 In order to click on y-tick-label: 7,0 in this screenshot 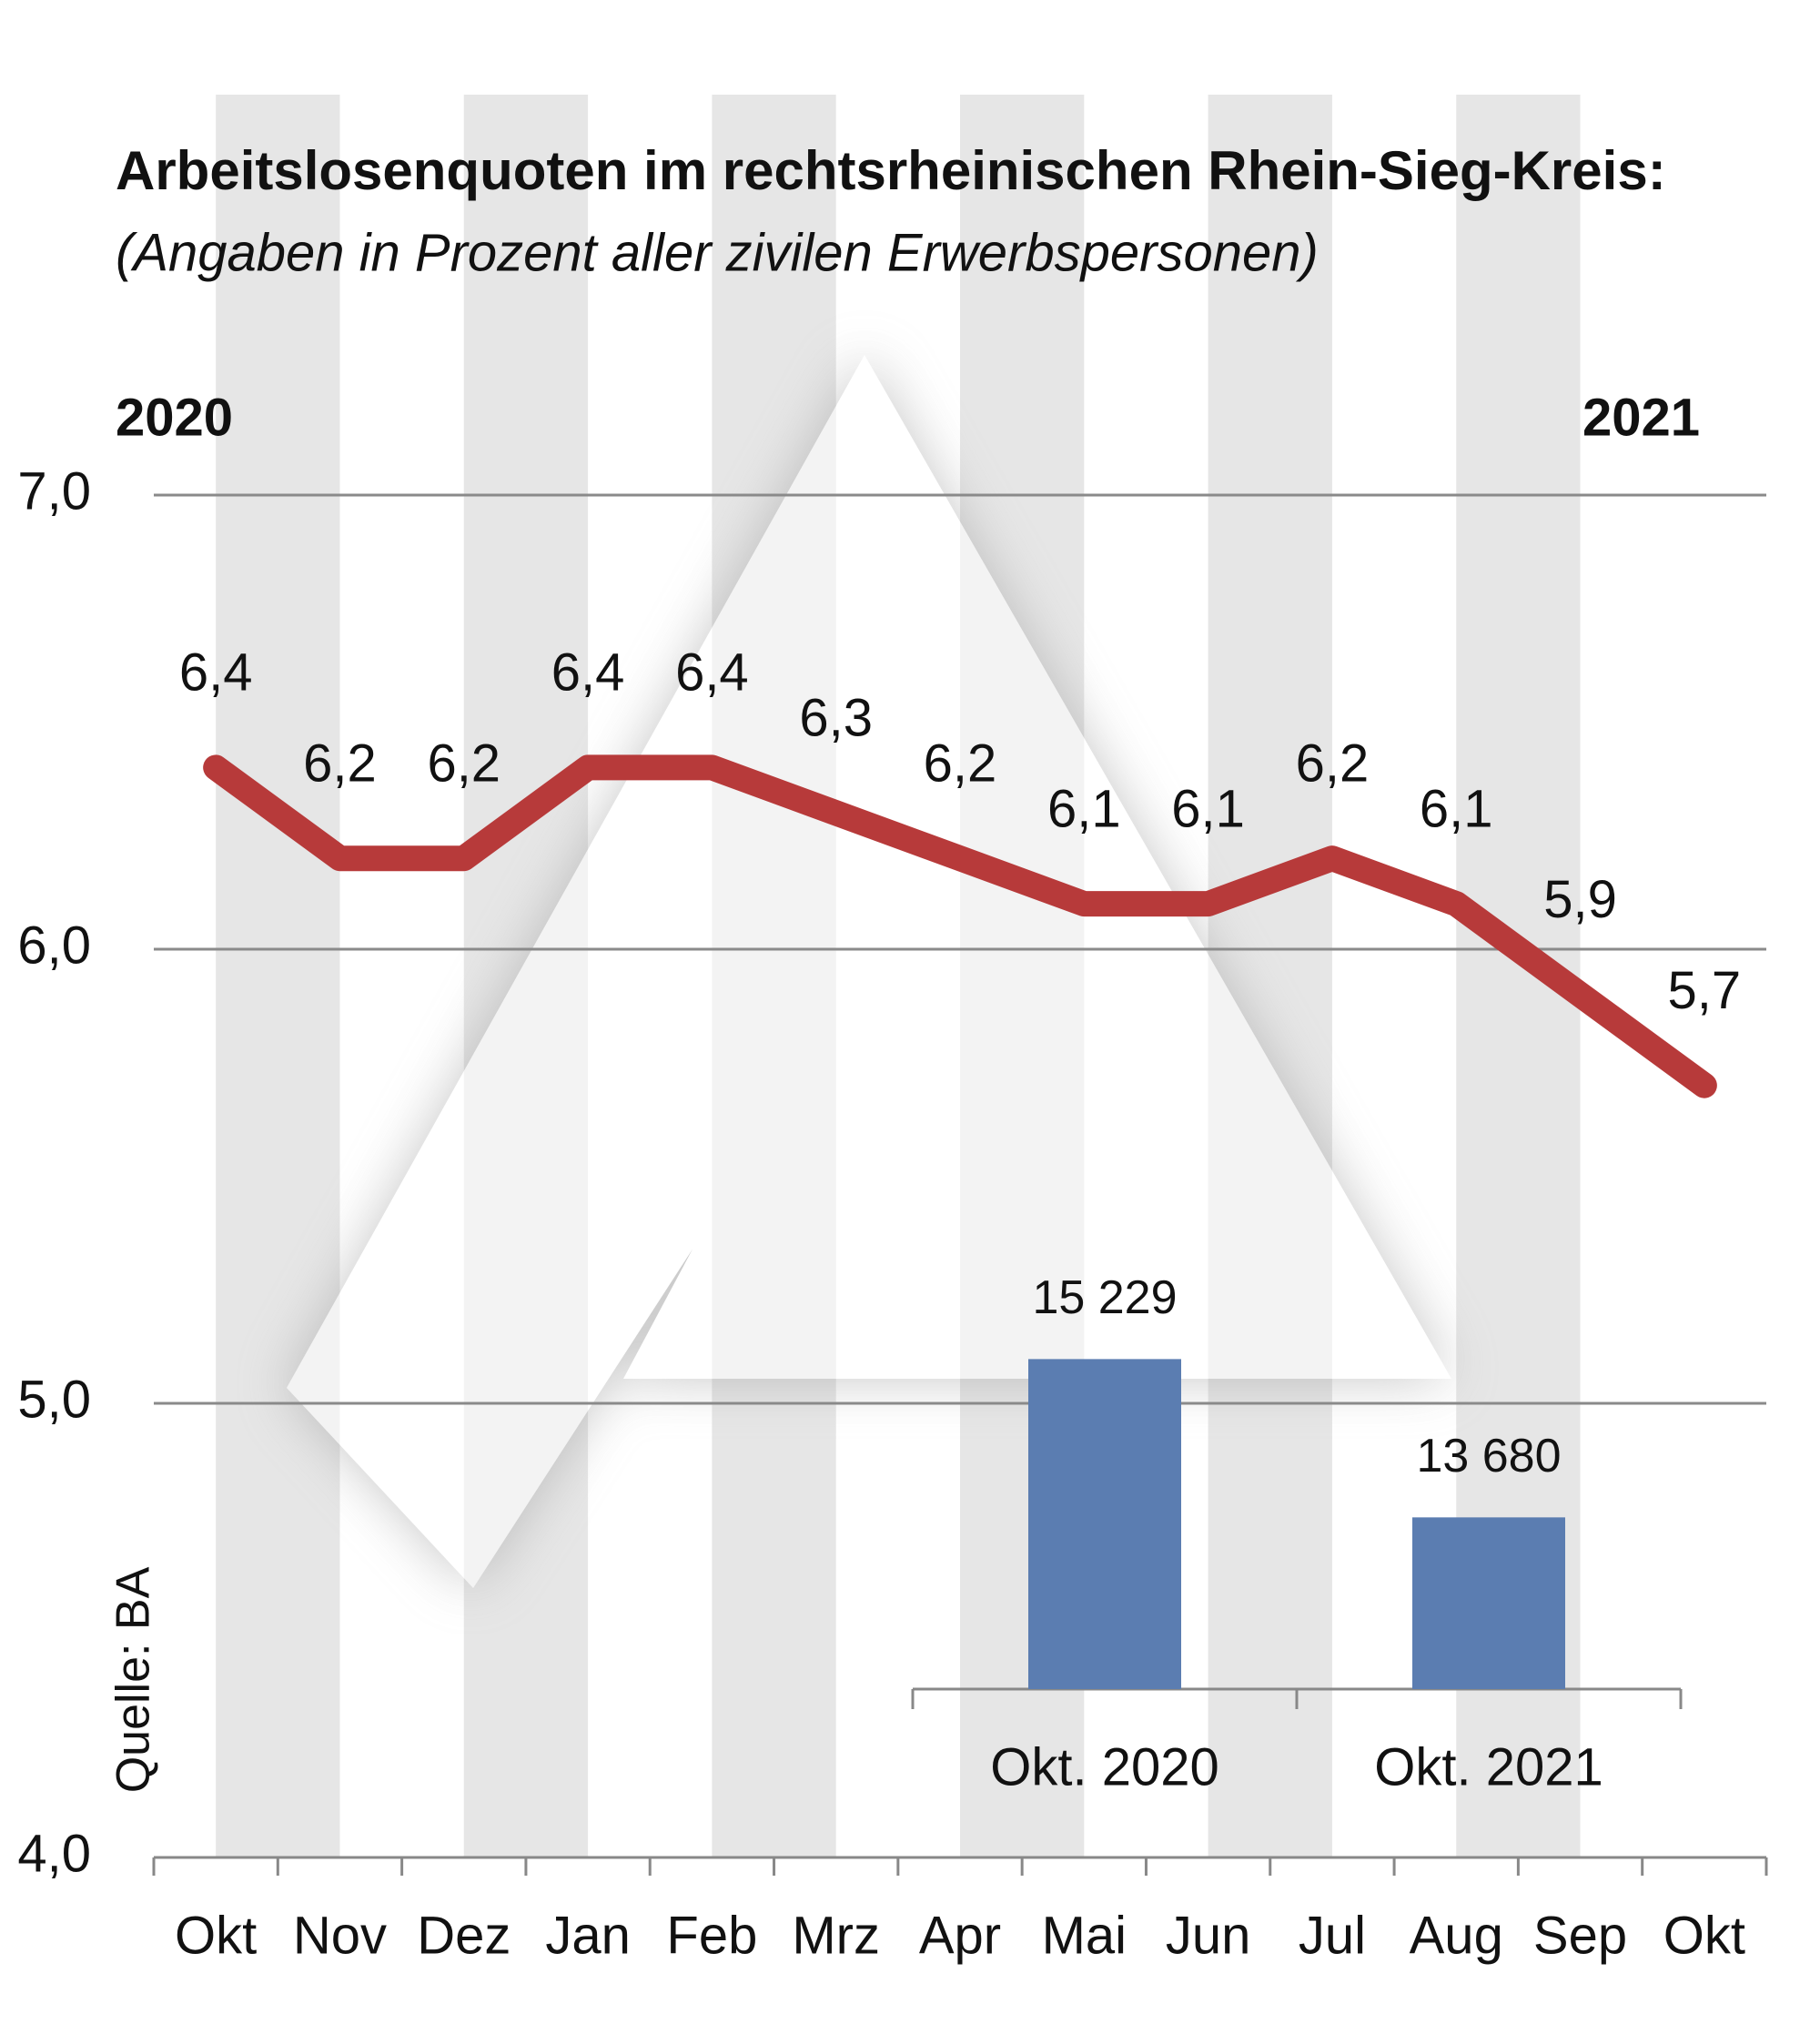, I will do `click(54, 491)`.